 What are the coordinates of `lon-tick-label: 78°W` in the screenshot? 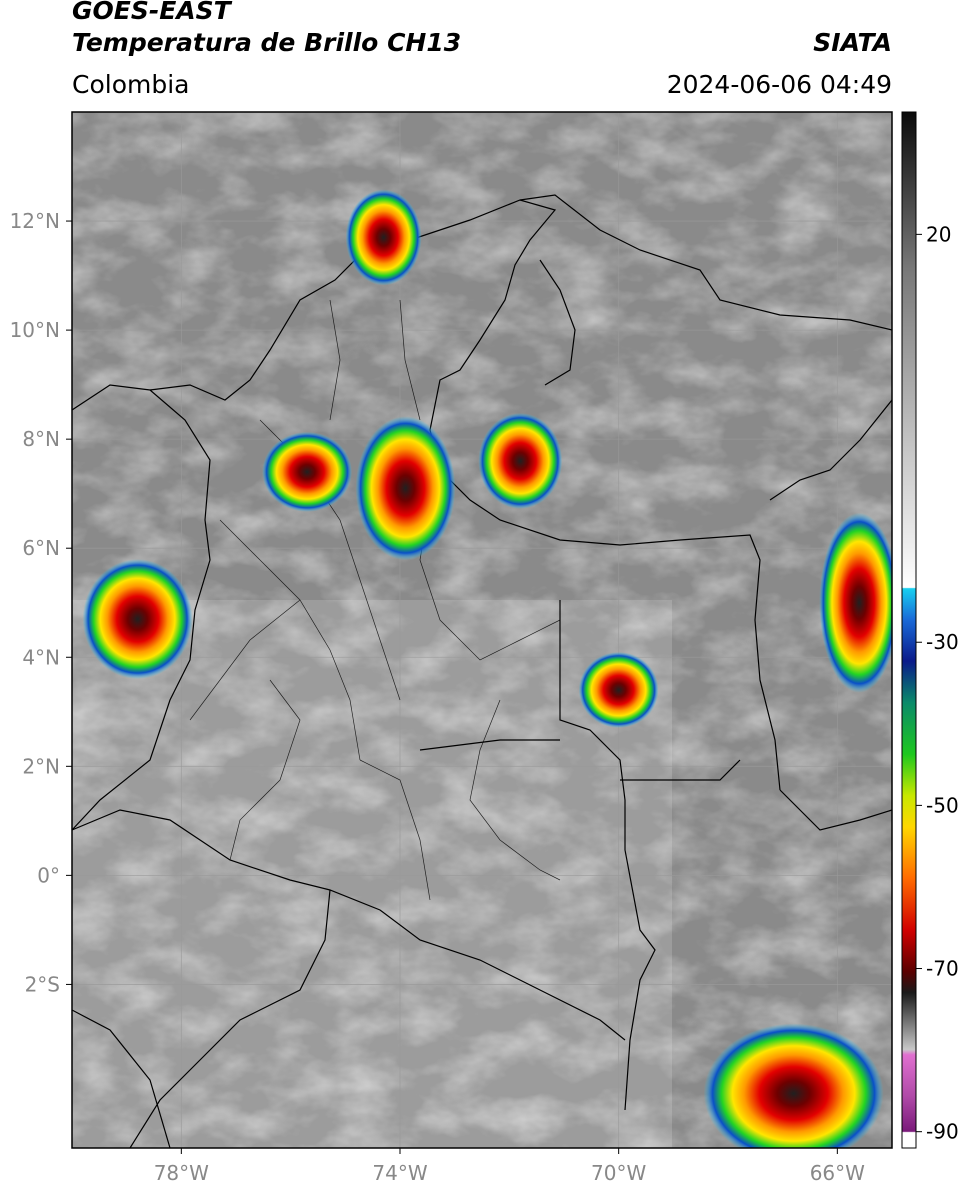 It's located at (181, 1173).